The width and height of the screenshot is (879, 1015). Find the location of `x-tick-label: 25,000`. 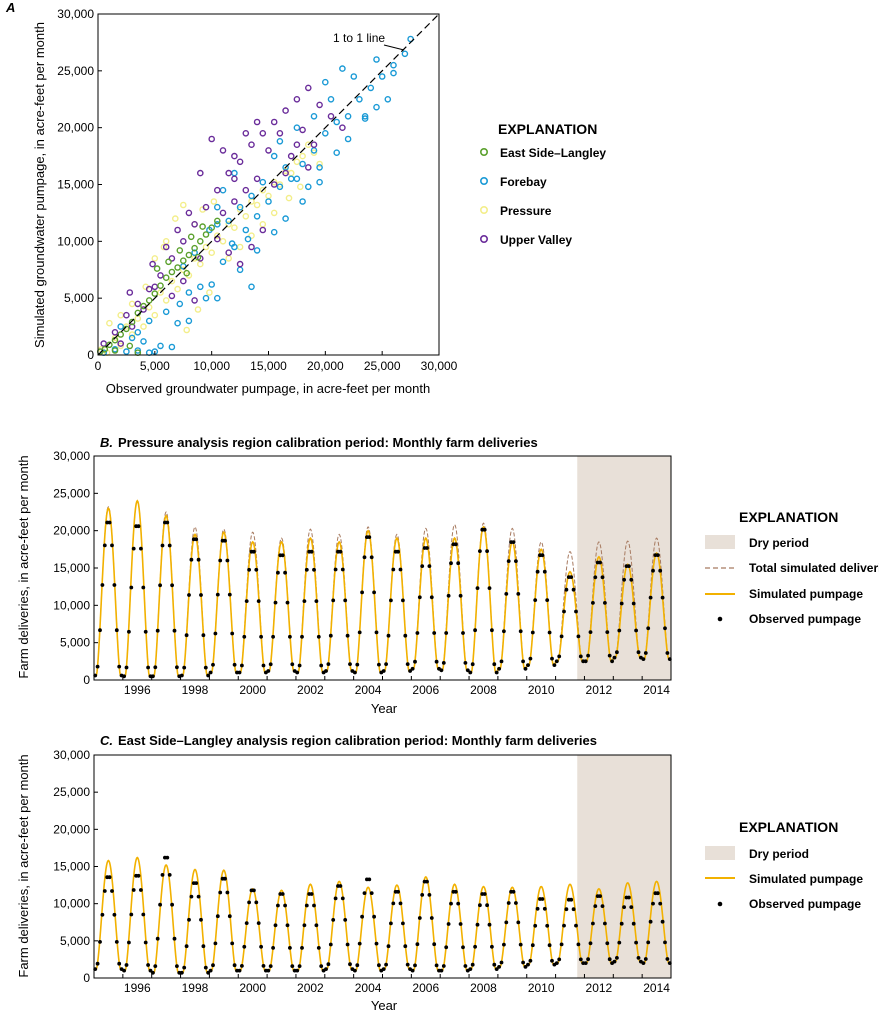

x-tick-label: 25,000 is located at coordinates (382, 366).